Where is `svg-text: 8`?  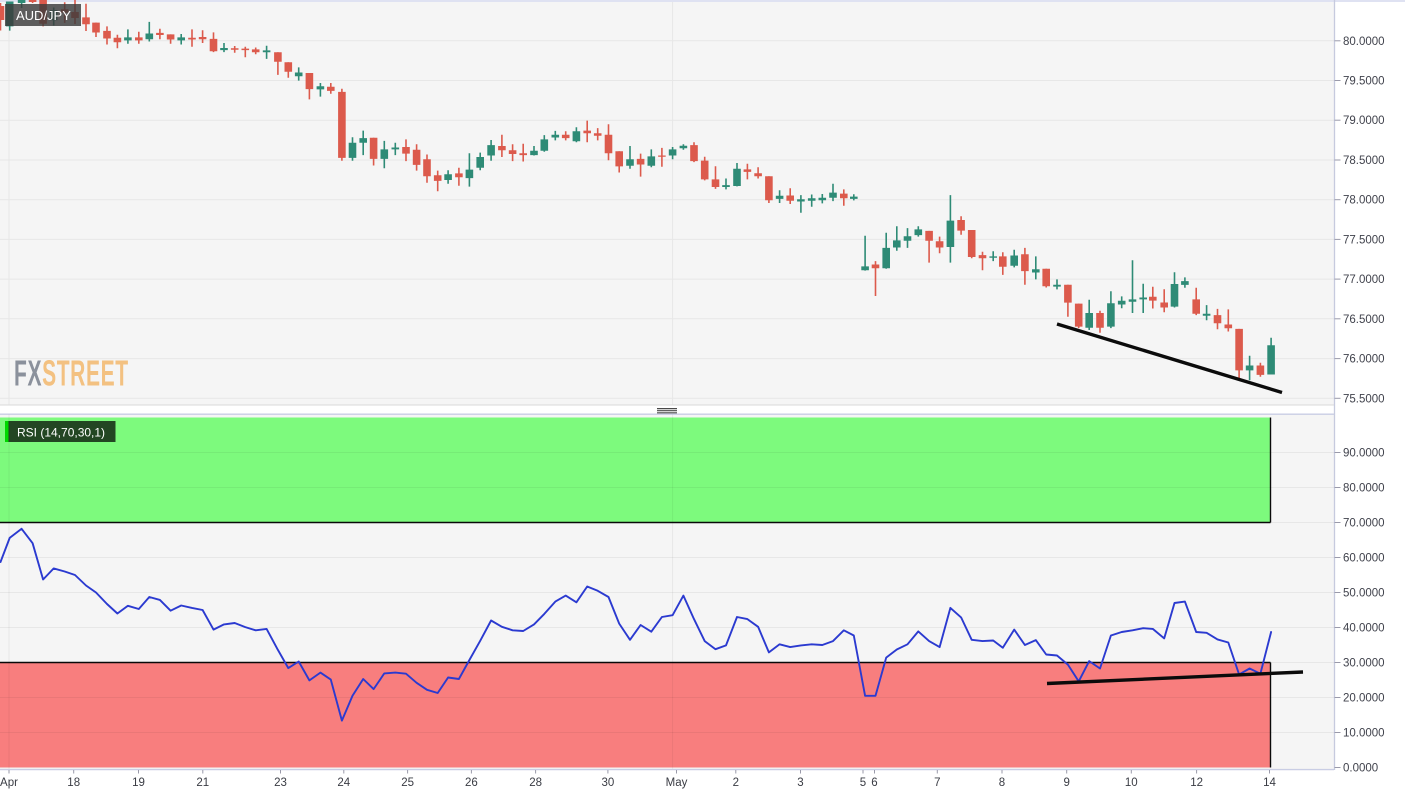 svg-text: 8 is located at coordinates (1002, 783).